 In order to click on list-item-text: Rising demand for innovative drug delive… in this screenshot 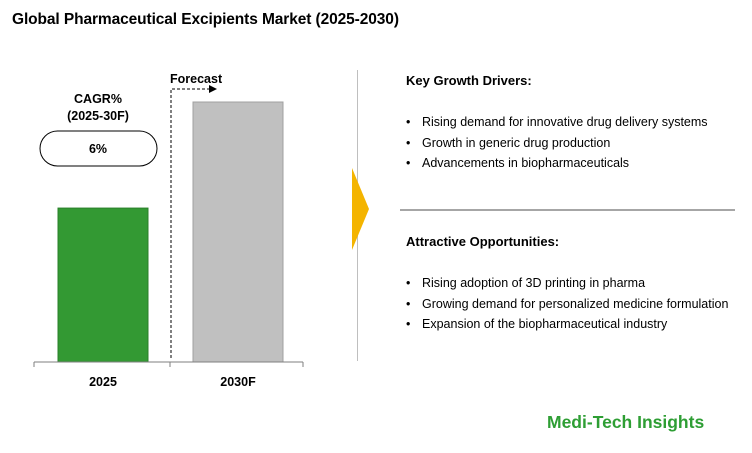, I will do `click(565, 122)`.